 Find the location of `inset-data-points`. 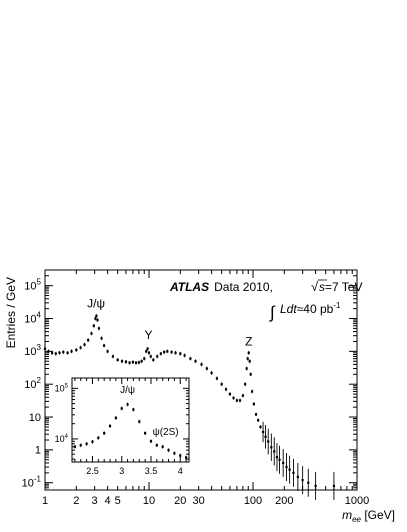

inset-data-points is located at coordinates (130, 431).